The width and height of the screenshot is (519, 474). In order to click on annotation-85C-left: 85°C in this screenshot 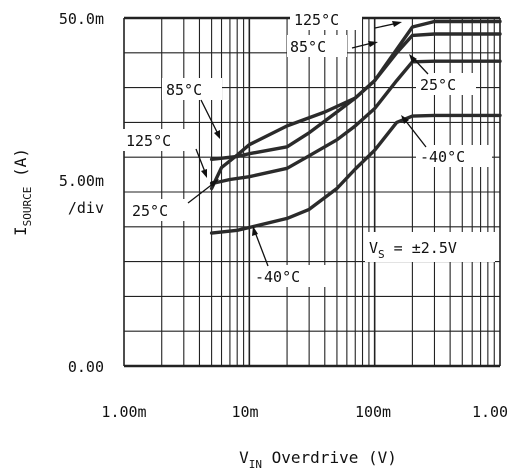, I will do `click(184, 90)`.